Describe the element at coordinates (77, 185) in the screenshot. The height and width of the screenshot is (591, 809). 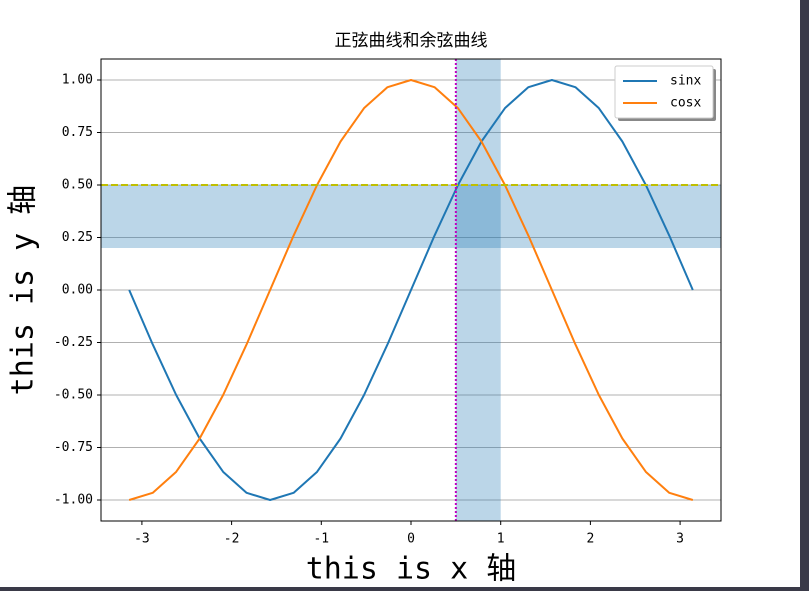
I see `y-tick-label: 0.50` at that location.